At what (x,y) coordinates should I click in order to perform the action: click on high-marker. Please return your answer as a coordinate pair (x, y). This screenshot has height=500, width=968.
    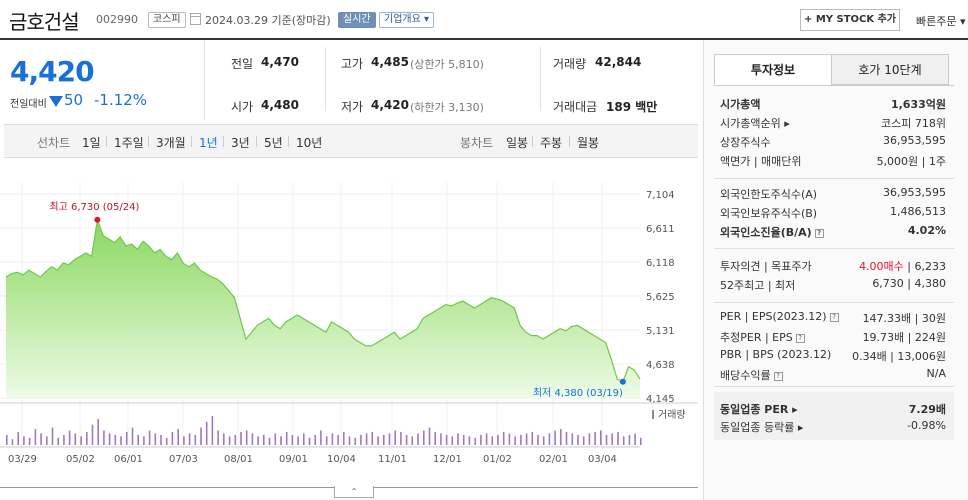
    Looking at the image, I should click on (97, 219).